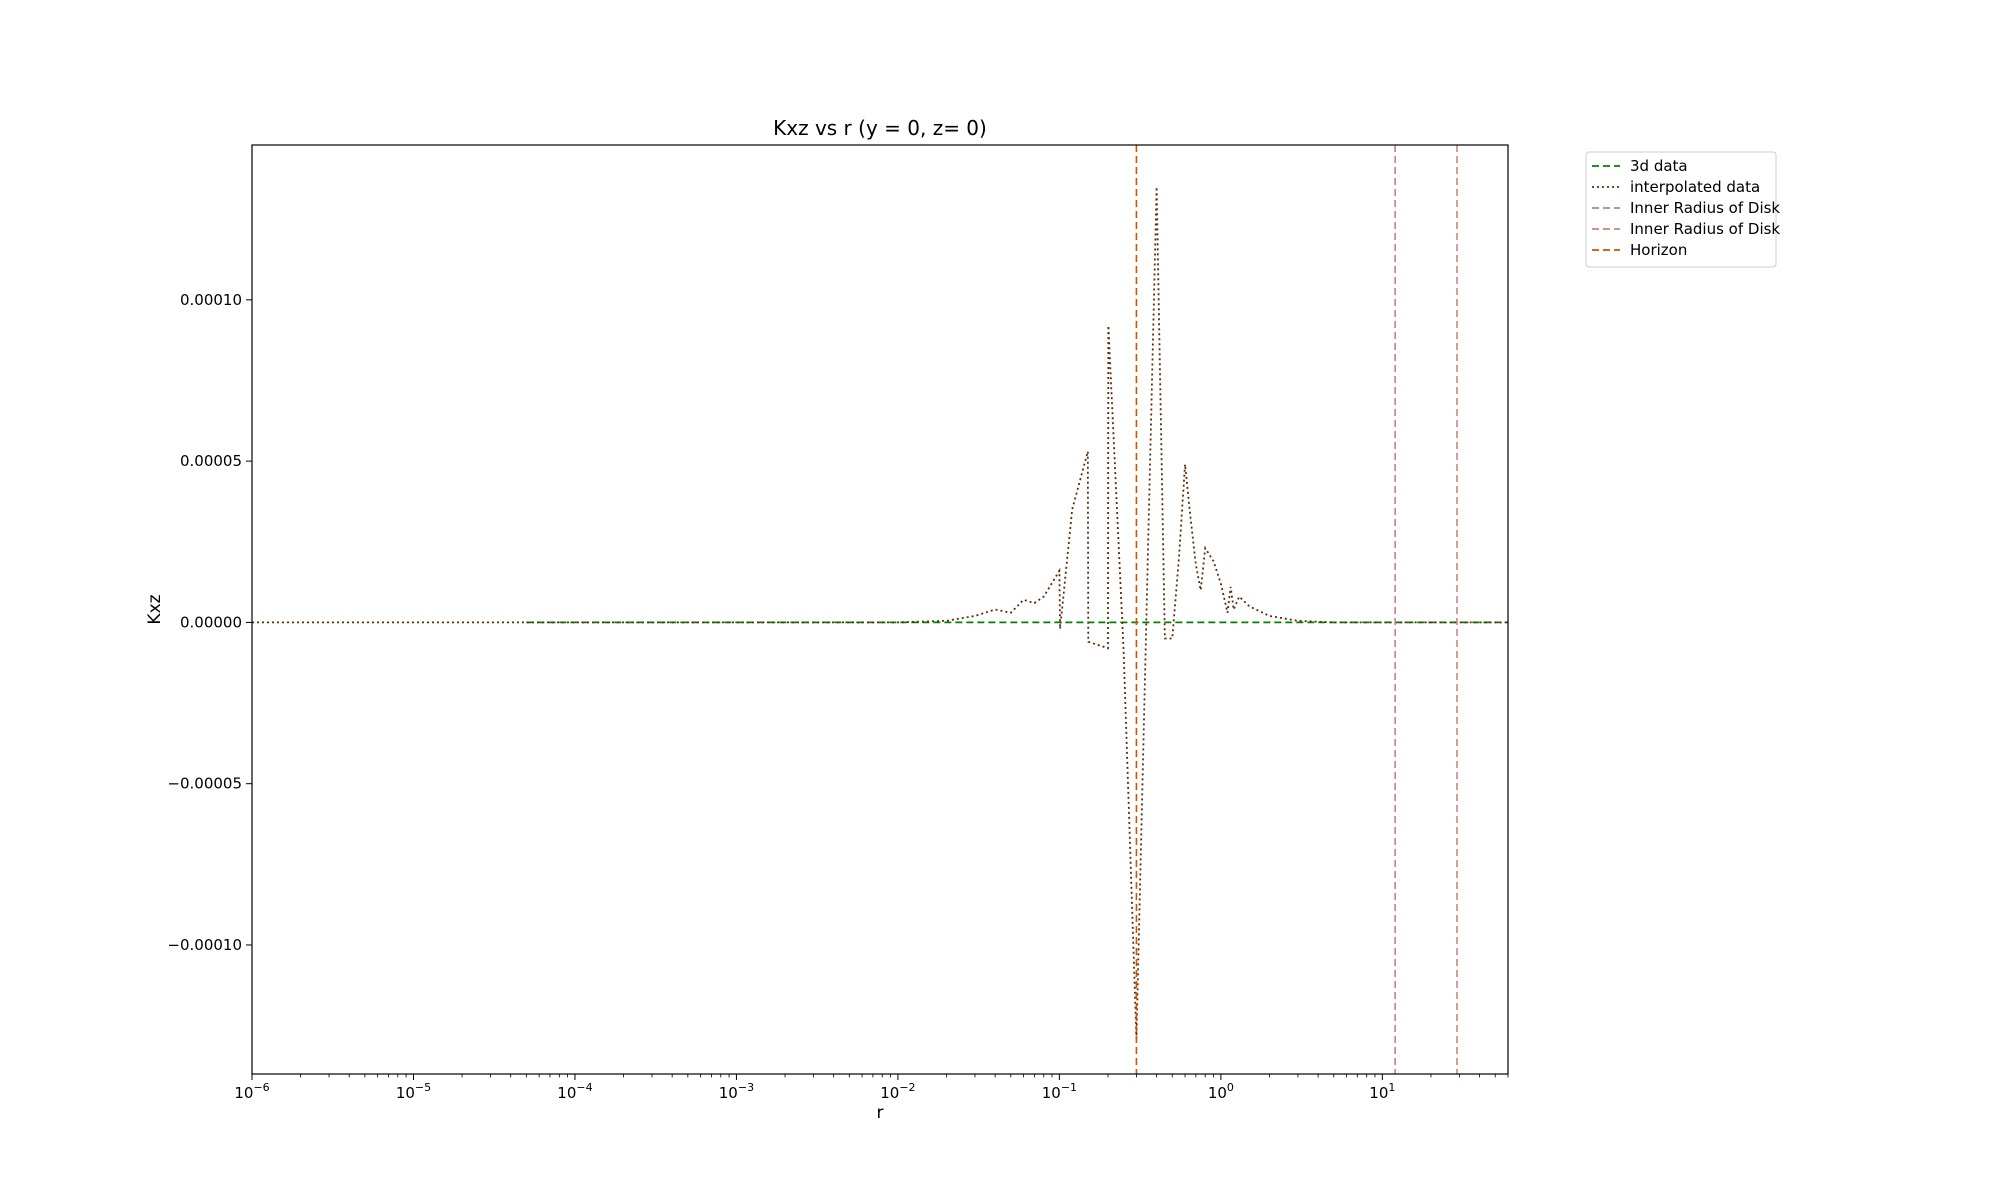 This screenshot has width=2000, height=1200. Describe the element at coordinates (155, 609) in the screenshot. I see `y-axis-label: Kxz` at that location.